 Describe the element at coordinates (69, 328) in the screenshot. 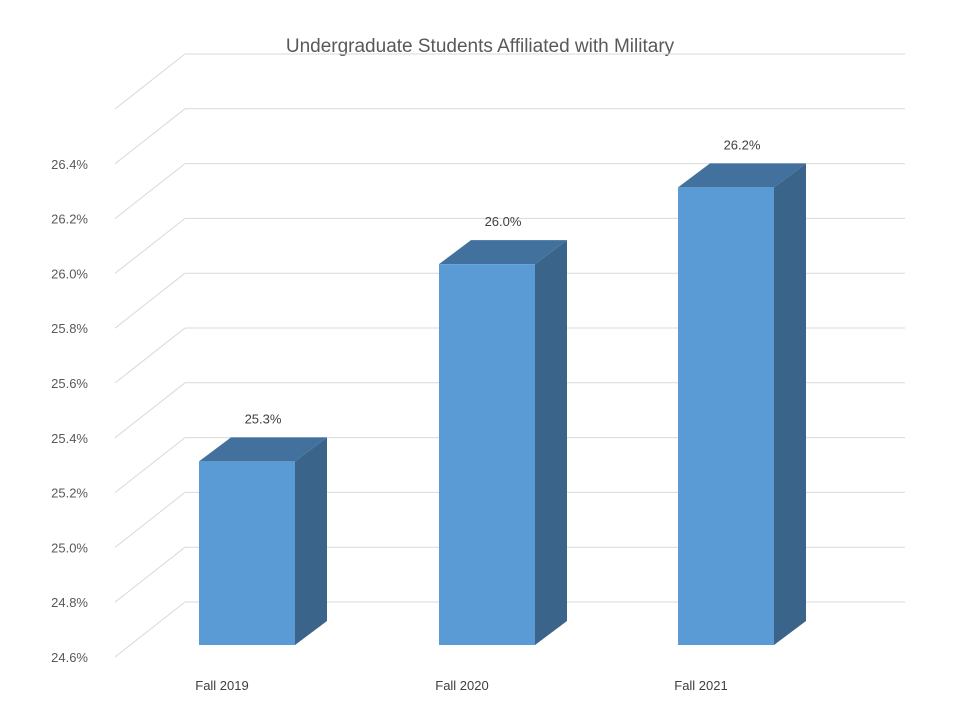

I see `y-tick-label: 25.8%` at that location.